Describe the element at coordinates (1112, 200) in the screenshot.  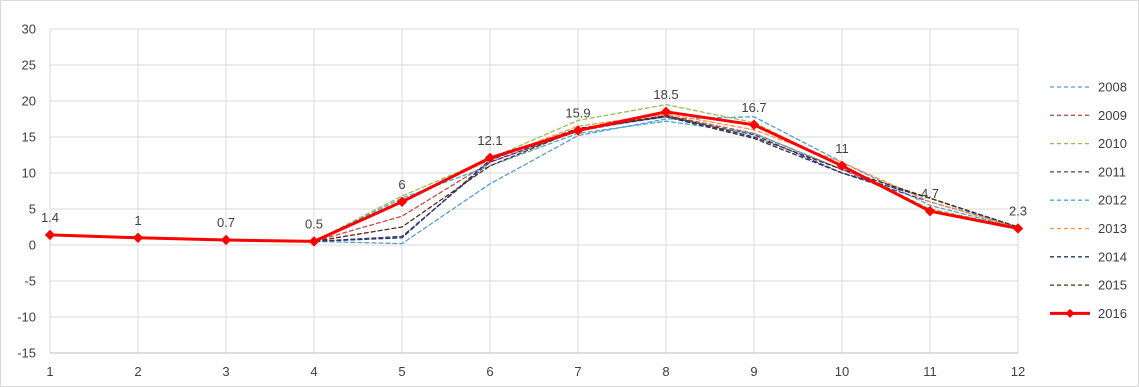
I see `legend-label: 2012` at that location.